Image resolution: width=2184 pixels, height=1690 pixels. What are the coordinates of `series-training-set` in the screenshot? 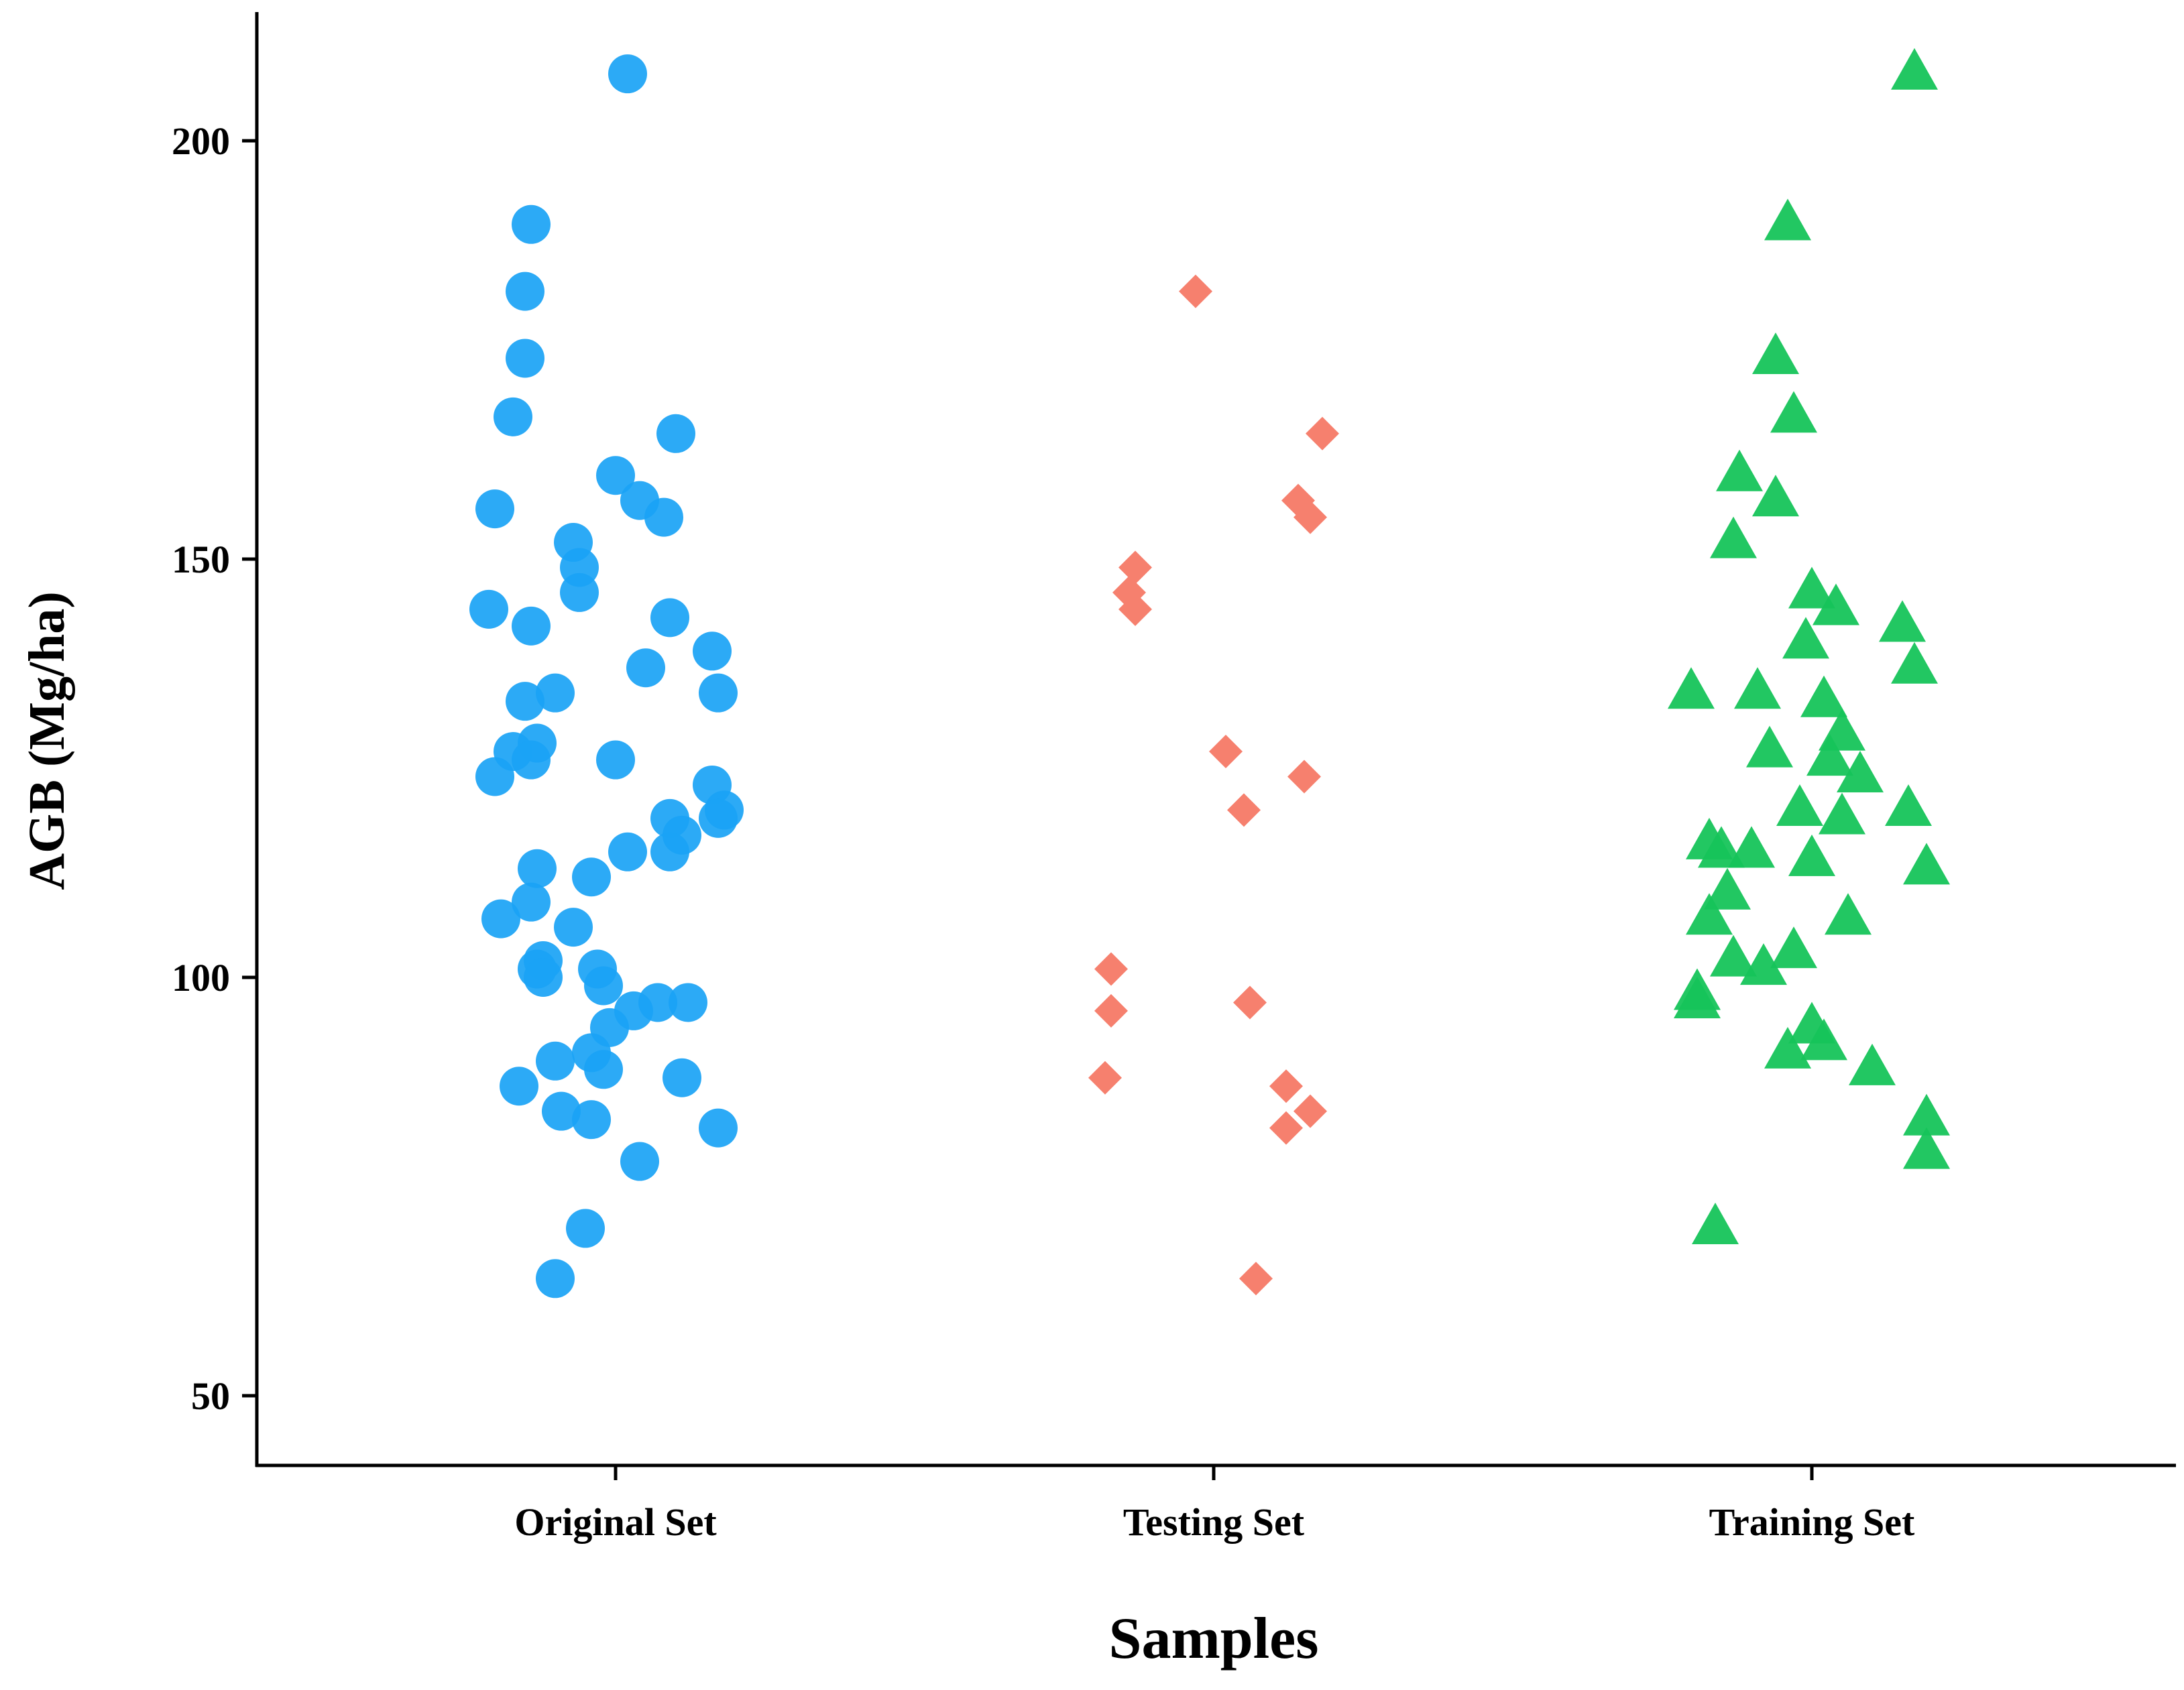 It's located at (1809, 646).